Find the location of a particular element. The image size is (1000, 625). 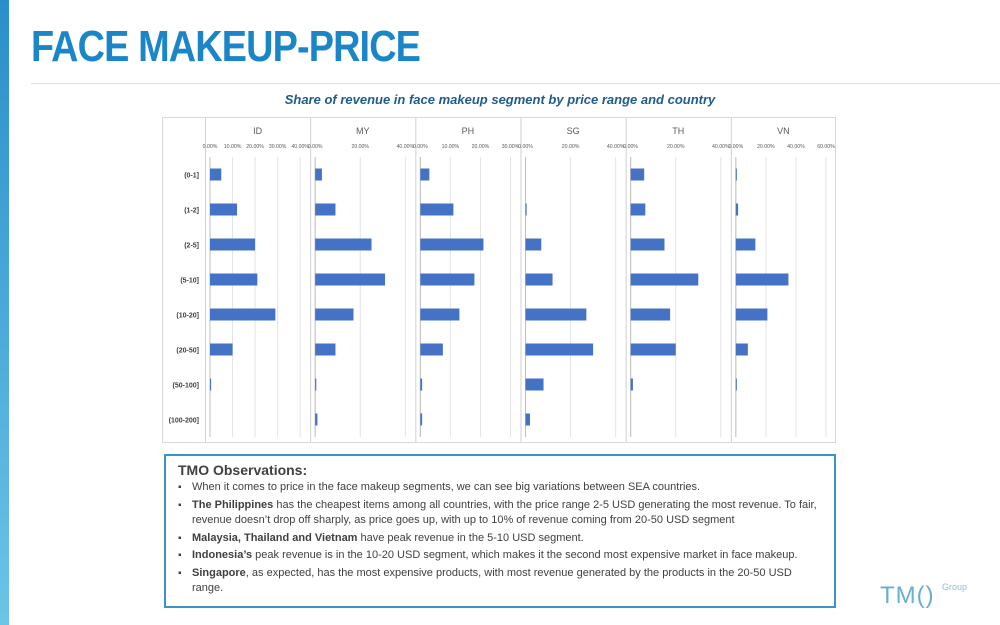

tmo-logo: TM() Group is located at coordinates (930, 595).